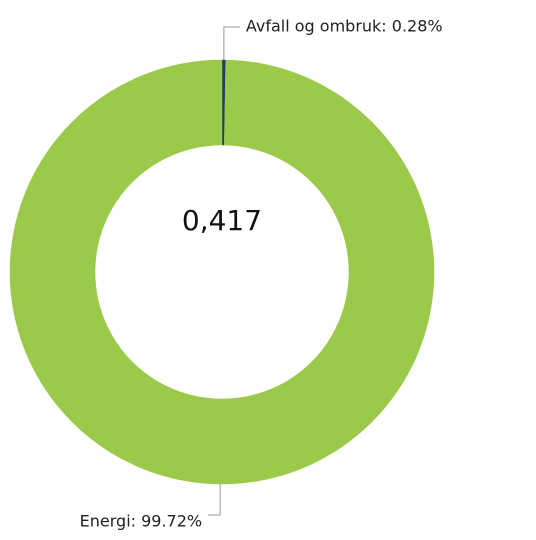  What do you see at coordinates (344, 26) in the screenshot?
I see `slice-label: Avfall og ombruk: 0.28%` at bounding box center [344, 26].